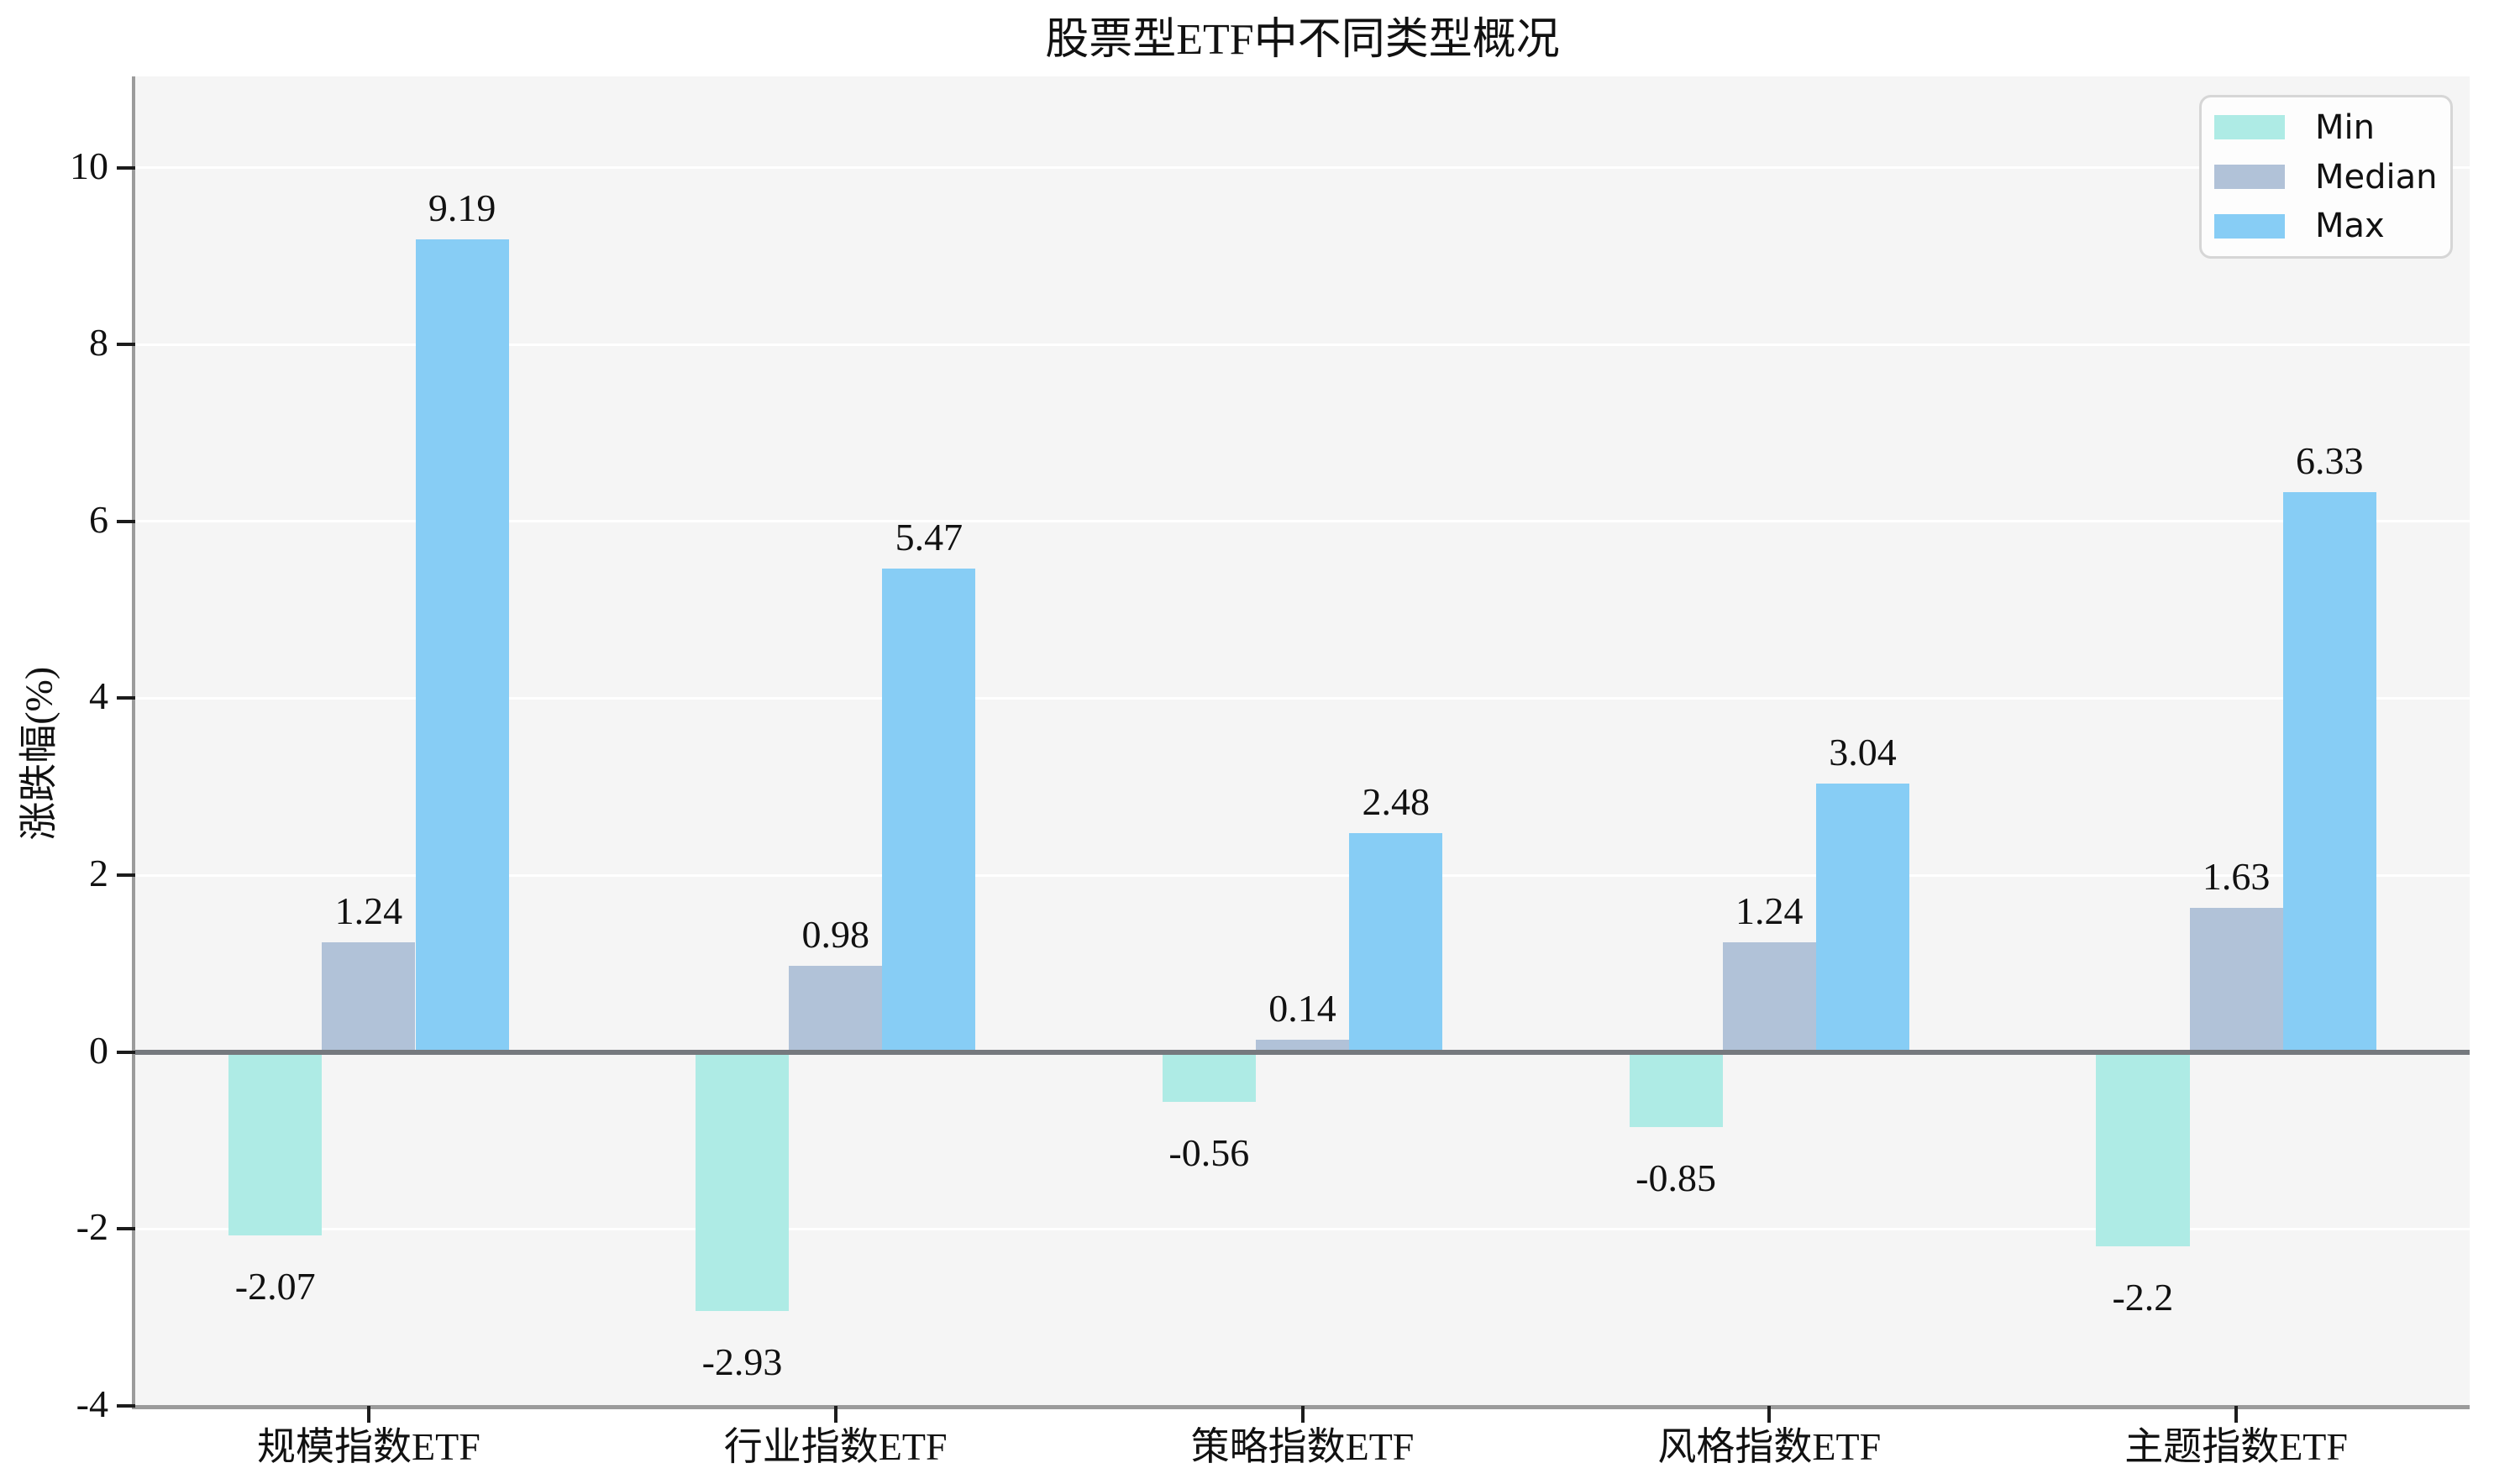 The width and height of the screenshot is (2494, 1484). Describe the element at coordinates (99, 343) in the screenshot. I see `y-tick-label: 8` at that location.